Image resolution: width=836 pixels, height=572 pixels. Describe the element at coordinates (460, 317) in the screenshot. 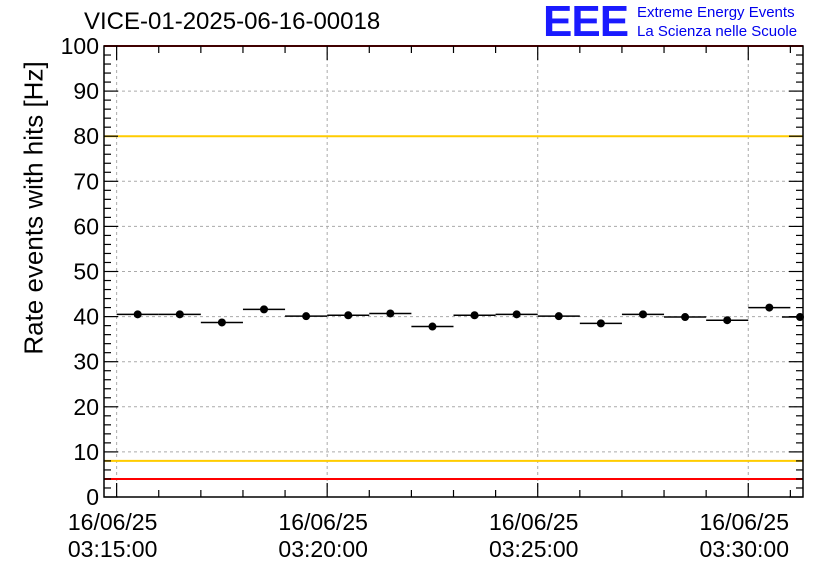

I see `data-points` at that location.